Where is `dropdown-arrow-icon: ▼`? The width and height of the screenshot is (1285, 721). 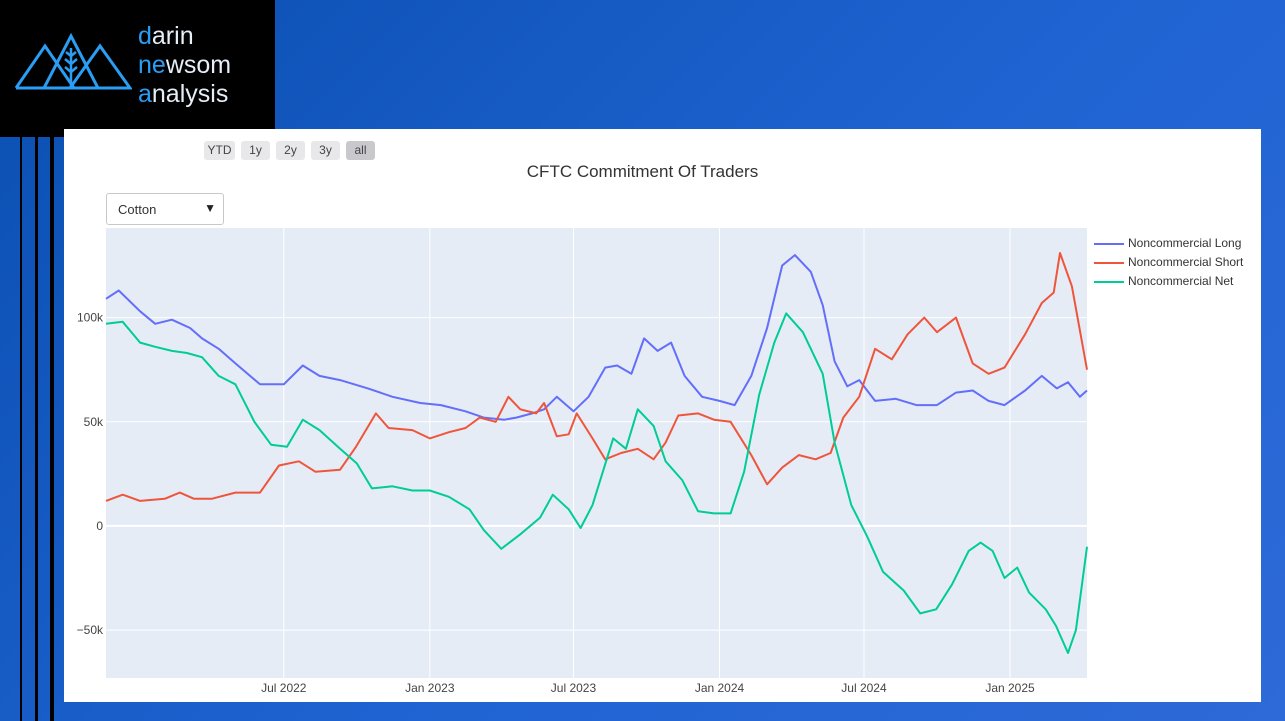
dropdown-arrow-icon: ▼ is located at coordinates (210, 208).